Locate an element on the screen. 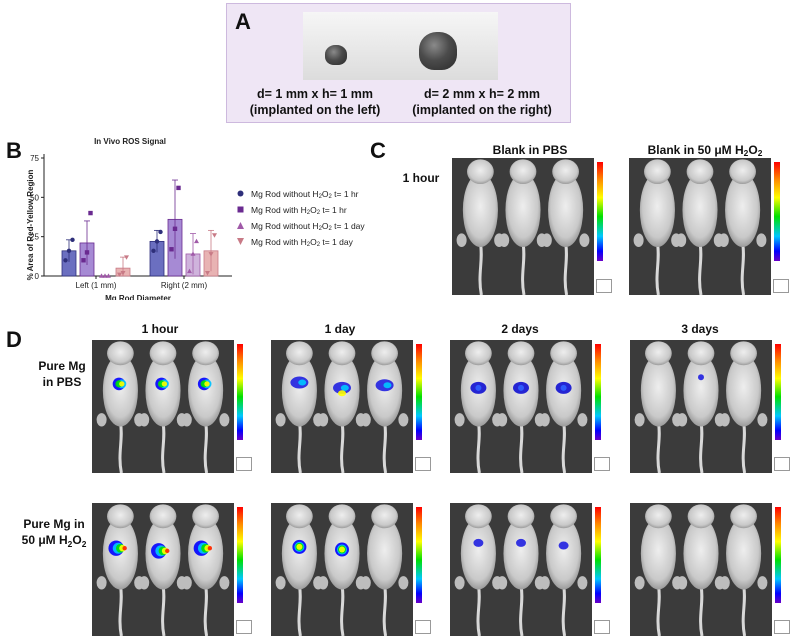  panel-c-blank-pbs is located at coordinates (523, 226).